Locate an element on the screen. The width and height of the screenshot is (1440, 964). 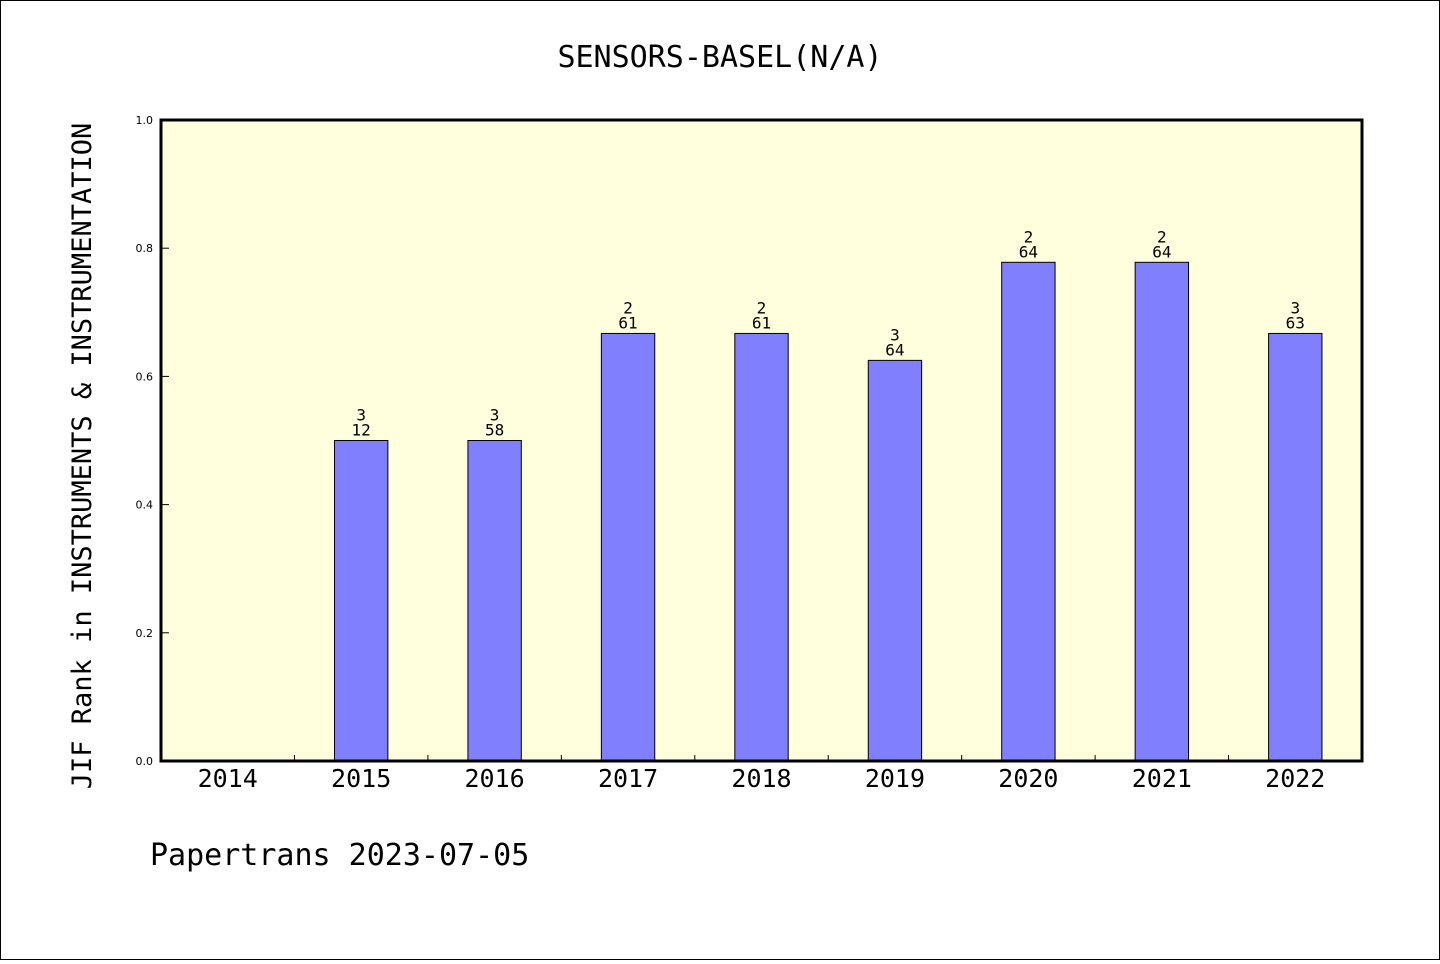
bar-label-rank-2015: 3 is located at coordinates (361, 415).